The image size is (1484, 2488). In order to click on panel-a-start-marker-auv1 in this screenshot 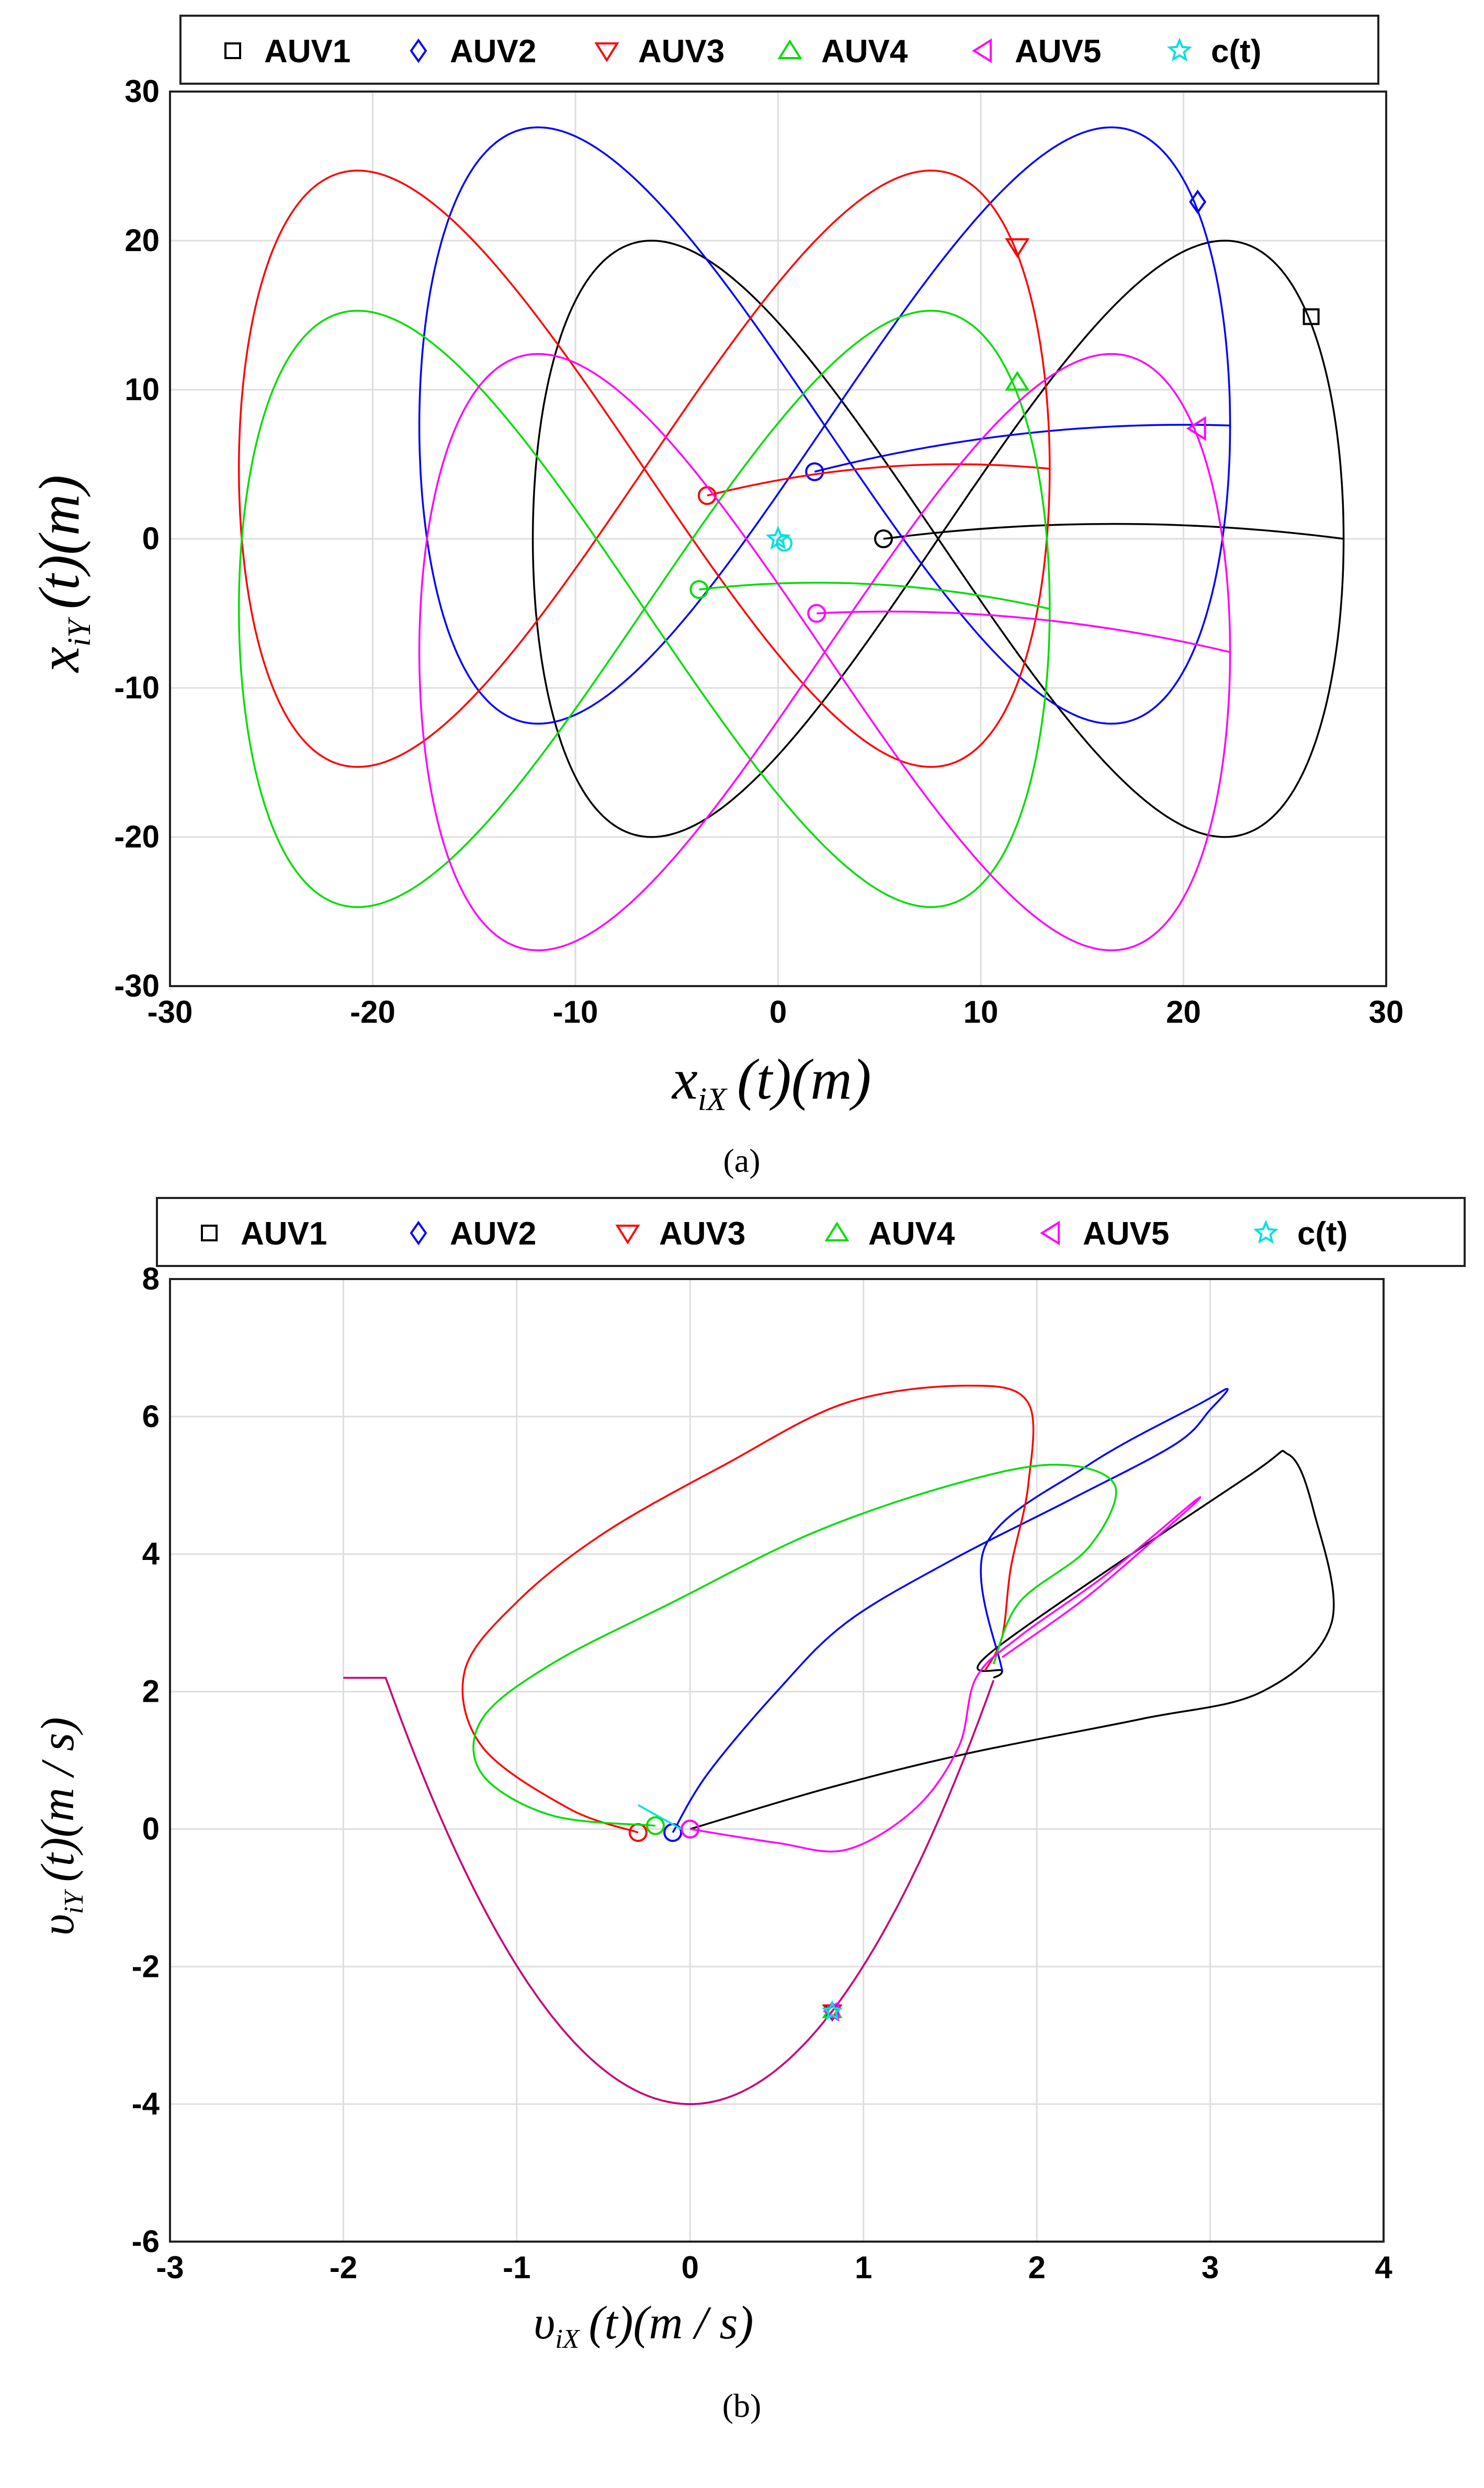, I will do `click(884, 539)`.